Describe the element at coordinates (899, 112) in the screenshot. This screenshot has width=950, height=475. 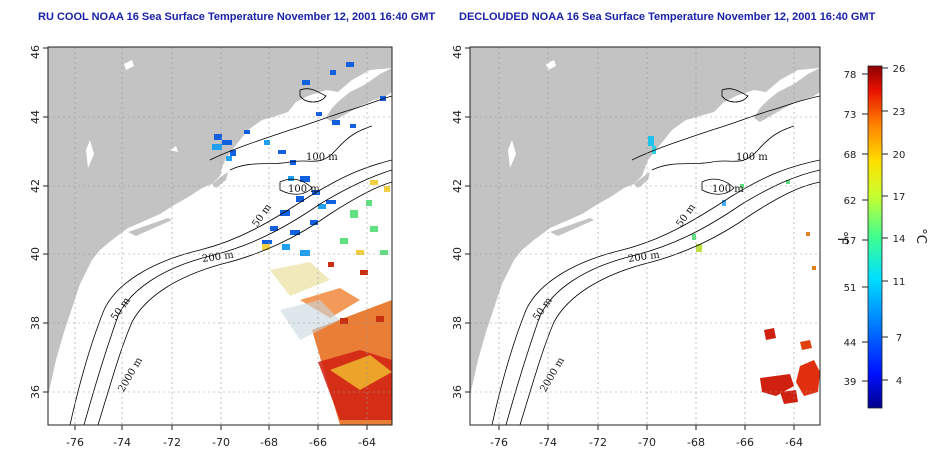
I see `celsius-tick-label: 23` at that location.